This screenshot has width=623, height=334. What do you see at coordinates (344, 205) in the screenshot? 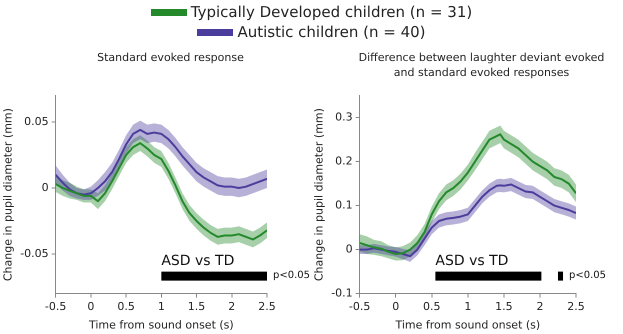
I see `y-tick-label: 0.1` at bounding box center [344, 205].